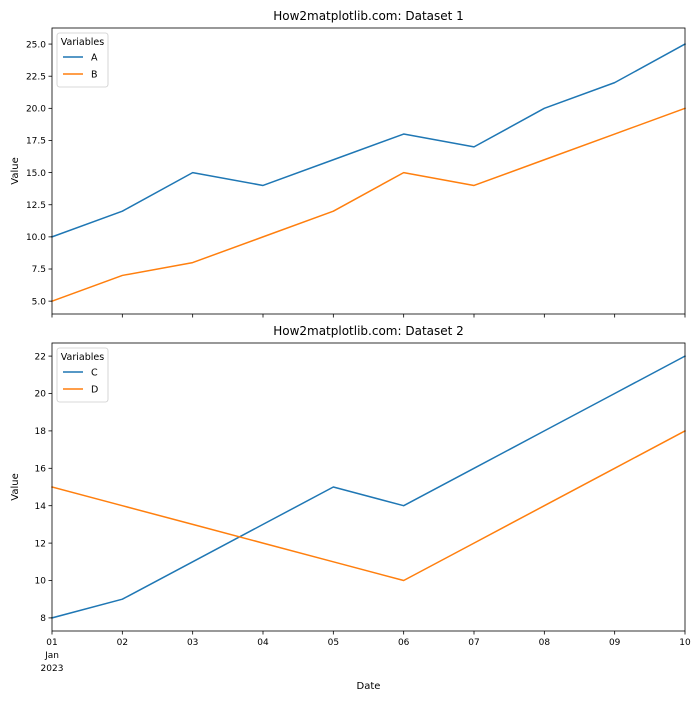 Image resolution: width=700 pixels, height=704 pixels. I want to click on x-tick-label: 10, so click(685, 643).